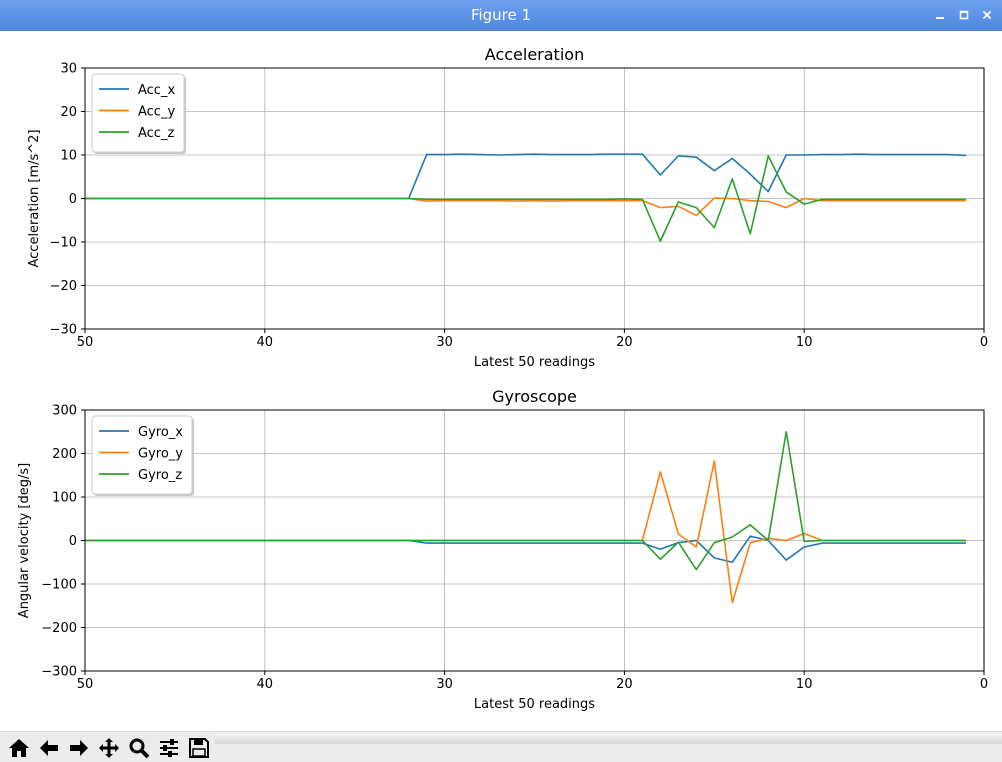  Describe the element at coordinates (24, 540) in the screenshot. I see `y-axis-label: Angular velocity [deg/s]` at that location.